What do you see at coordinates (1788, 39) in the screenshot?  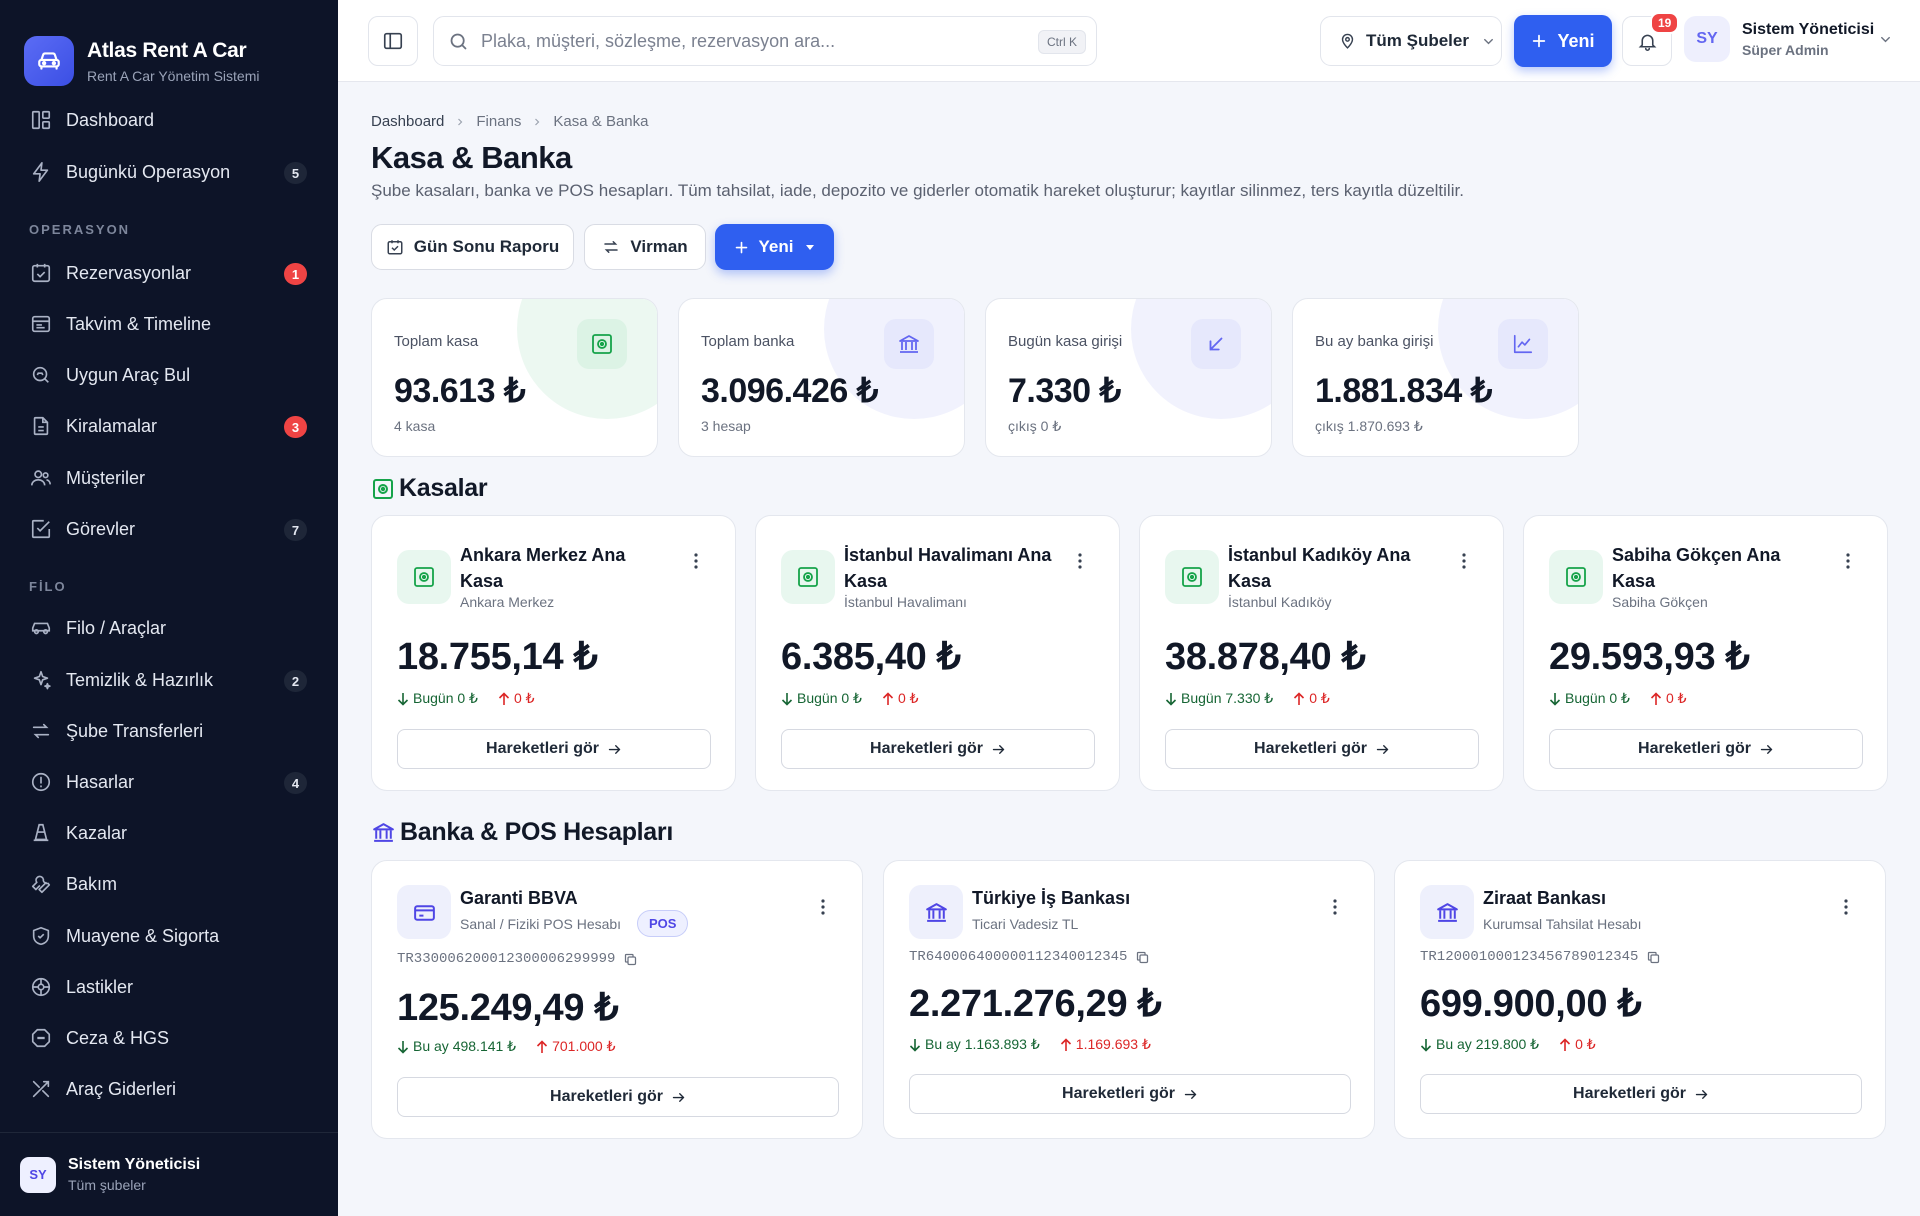 I see `user-menu: SY Sistem Yöneticisi Süper Admin` at bounding box center [1788, 39].